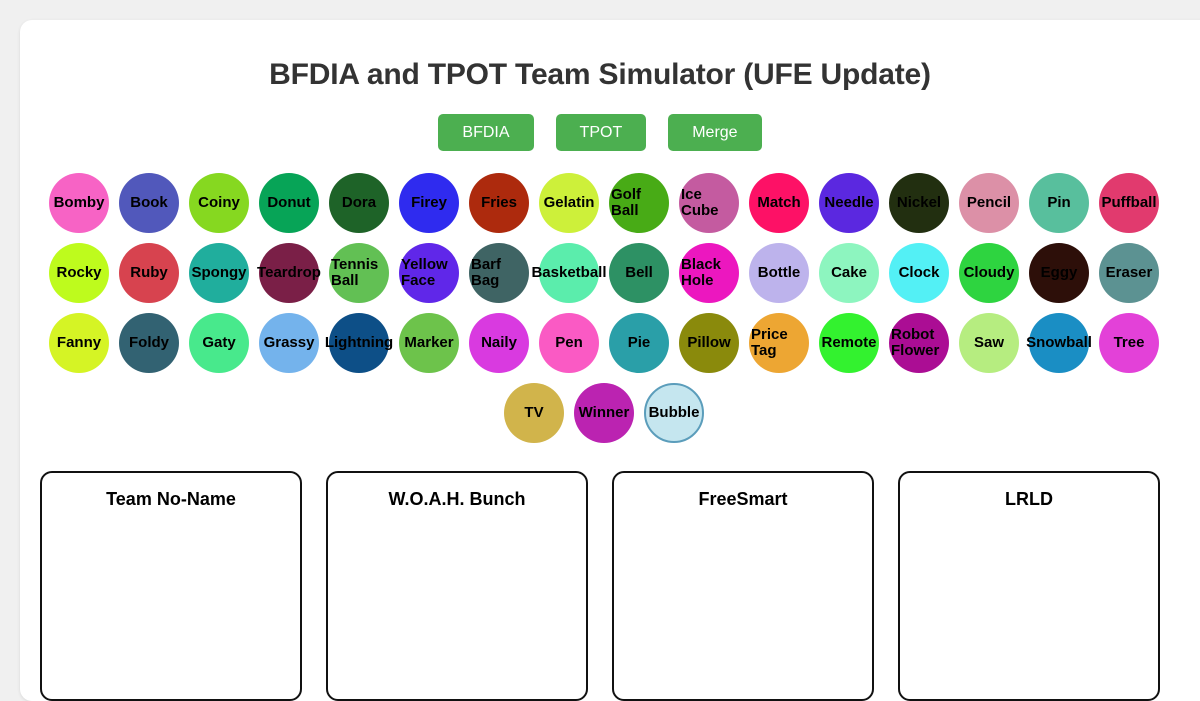 The image size is (1200, 701). I want to click on team-box-freesmart: FreeSmart, so click(743, 586).